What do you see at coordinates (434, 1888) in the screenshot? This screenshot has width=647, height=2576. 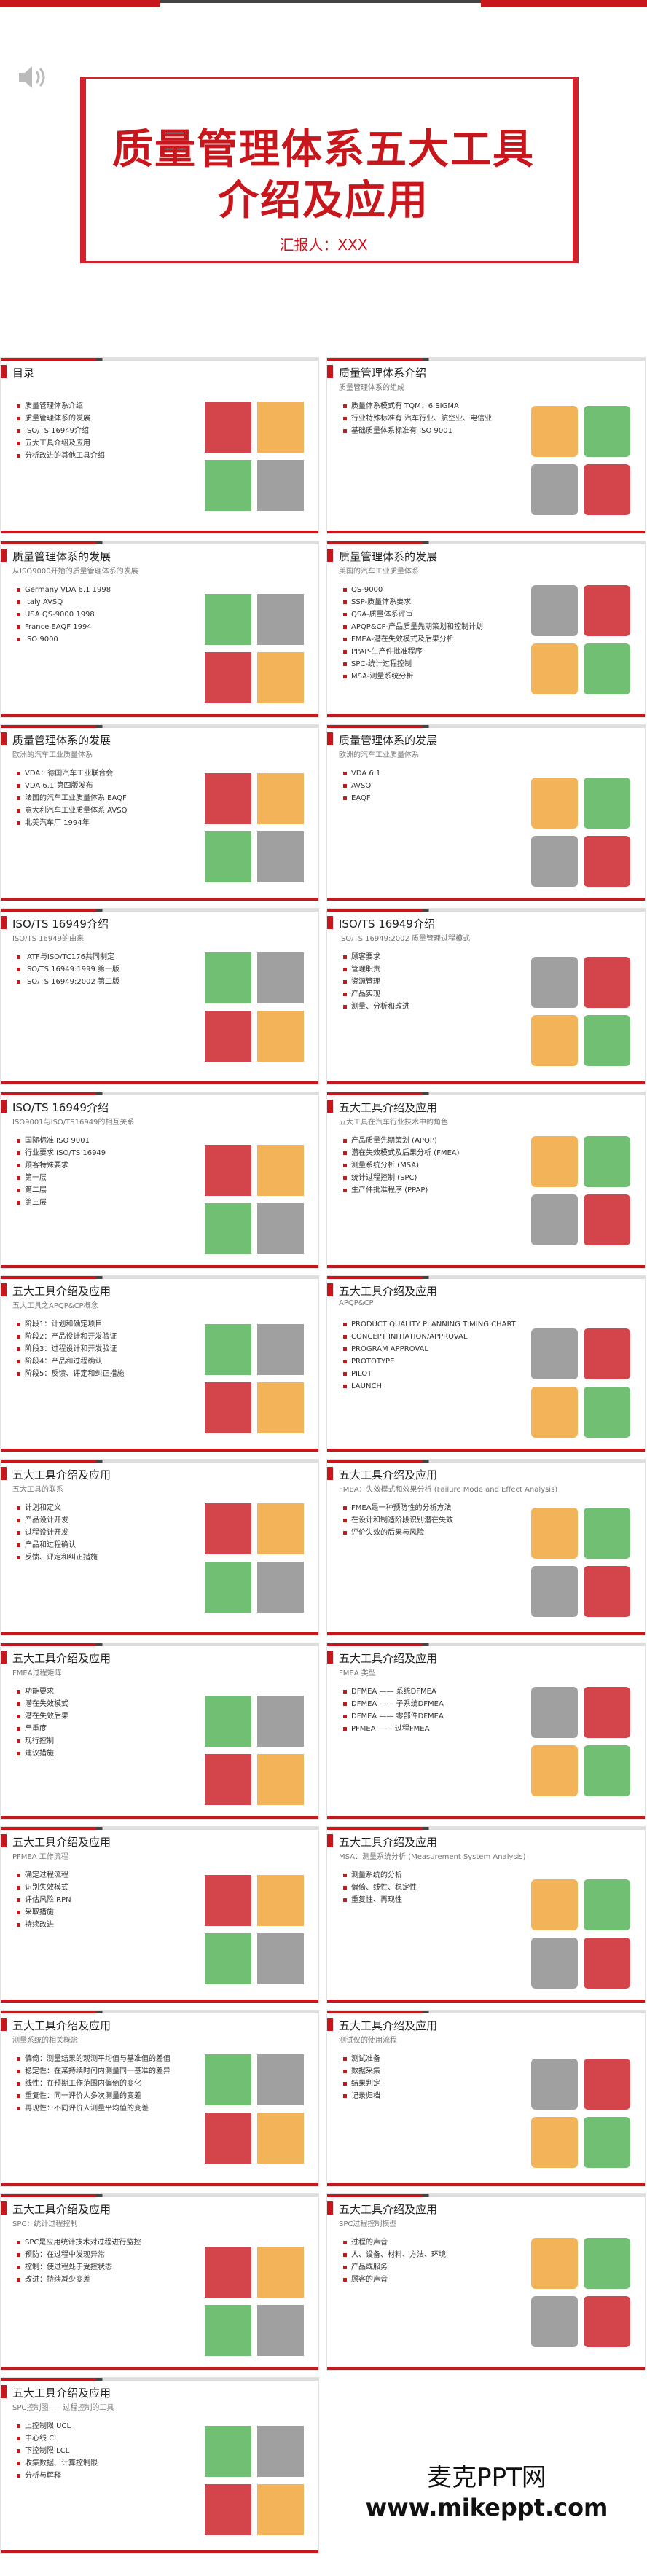 I see `bullet-line: 偏倚、线性、稳定性` at bounding box center [434, 1888].